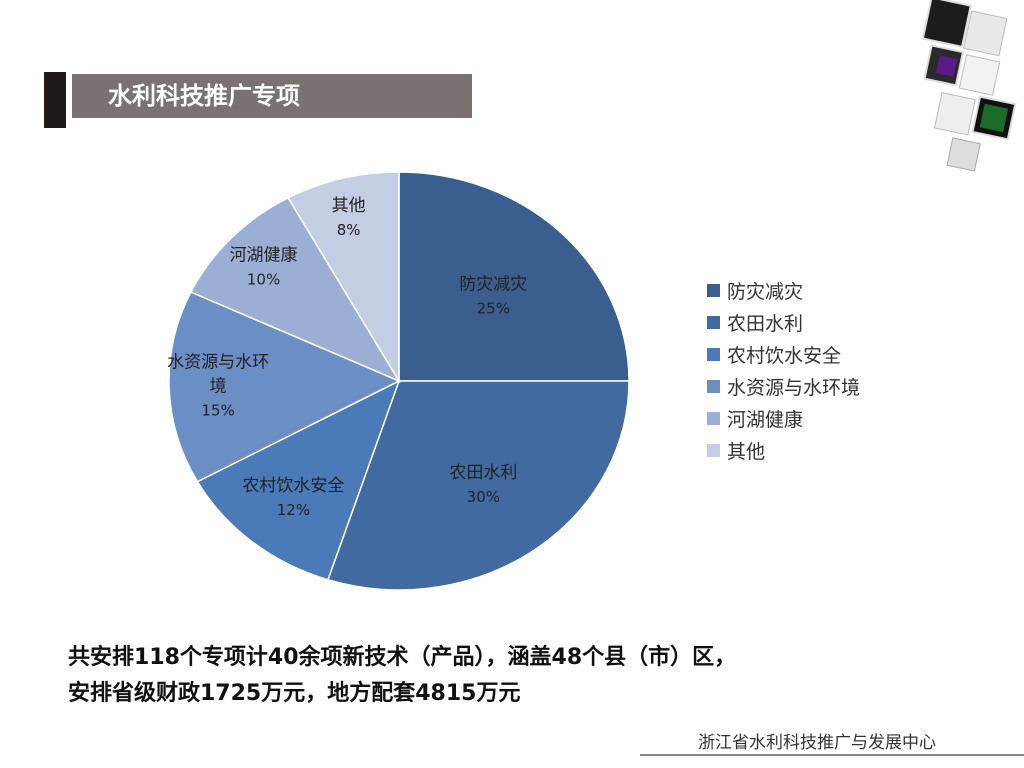 This screenshot has width=1024, height=768. I want to click on legend-label-2: 农田水利, so click(765, 323).